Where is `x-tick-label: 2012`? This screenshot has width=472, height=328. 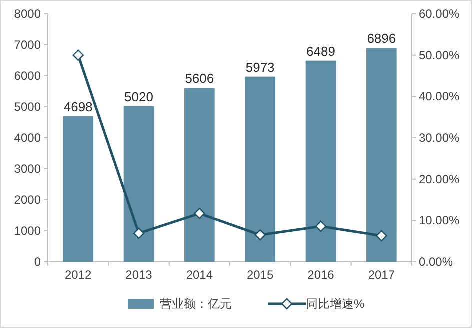
x-tick-label: 2012 is located at coordinates (78, 275).